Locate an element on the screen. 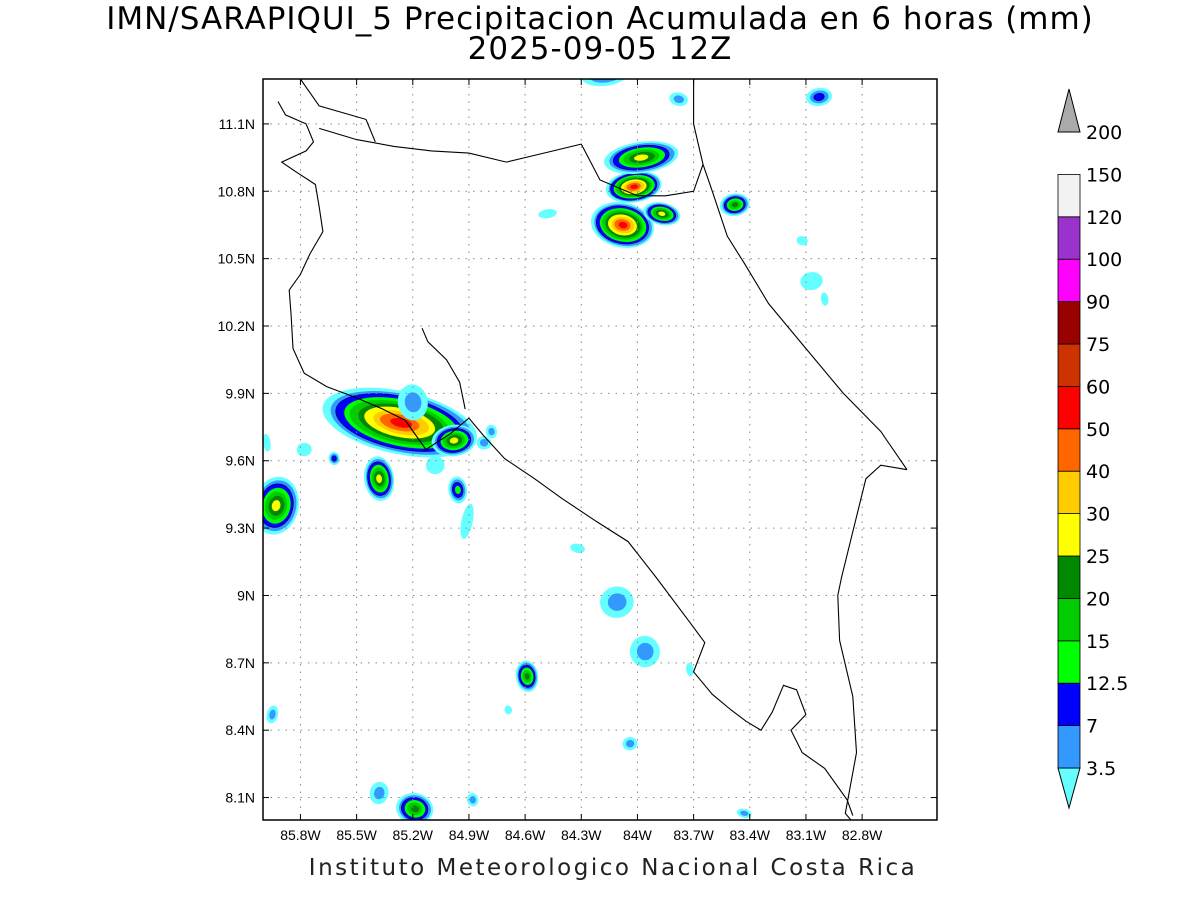  colorbar-swatch-12.5 is located at coordinates (1069, 704).